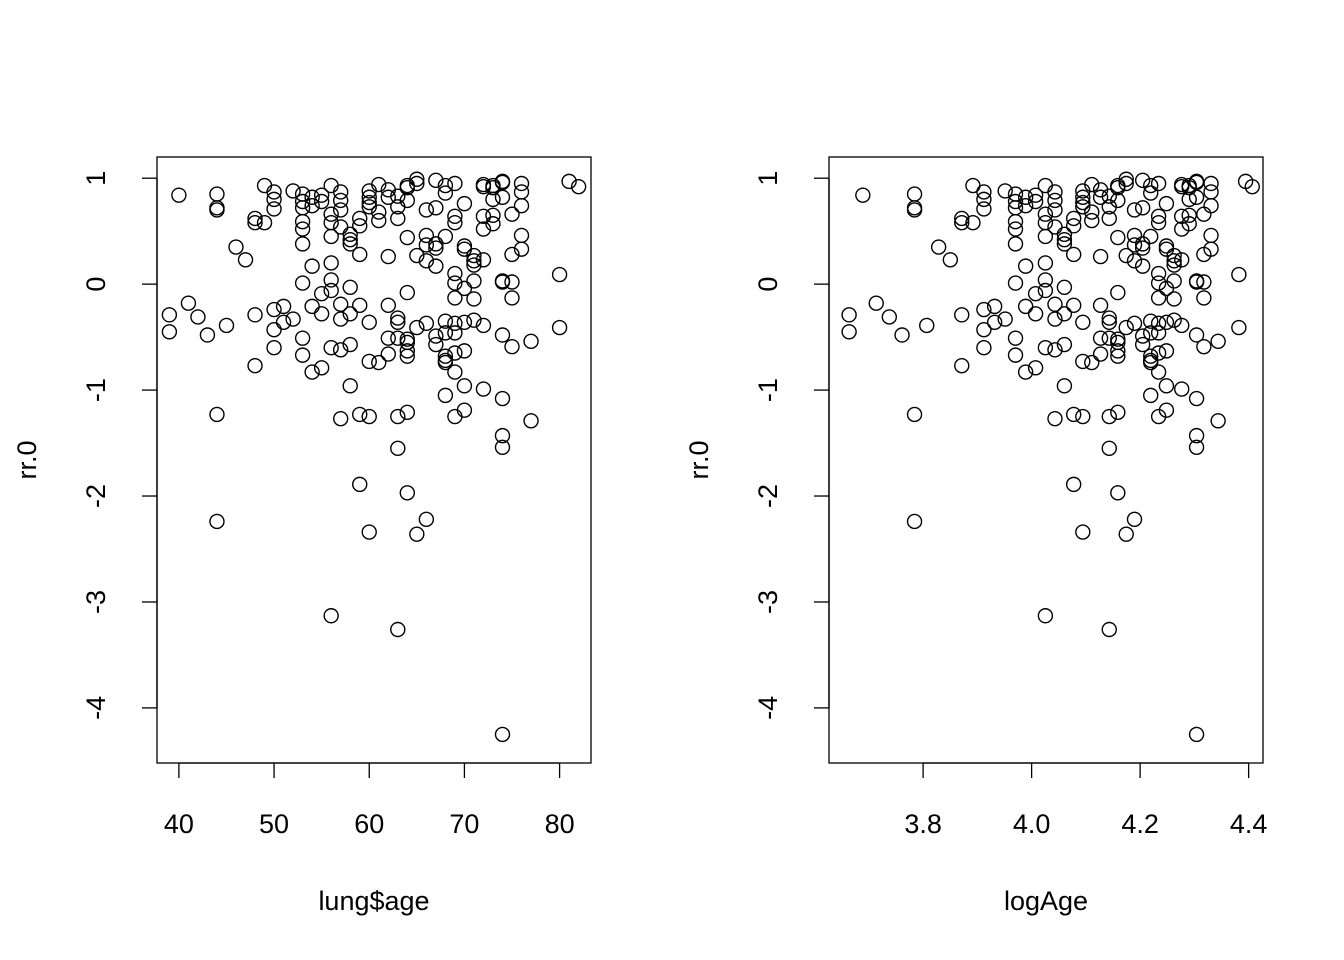 The width and height of the screenshot is (1344, 960). I want to click on y-tick-label: 1, so click(768, 178).